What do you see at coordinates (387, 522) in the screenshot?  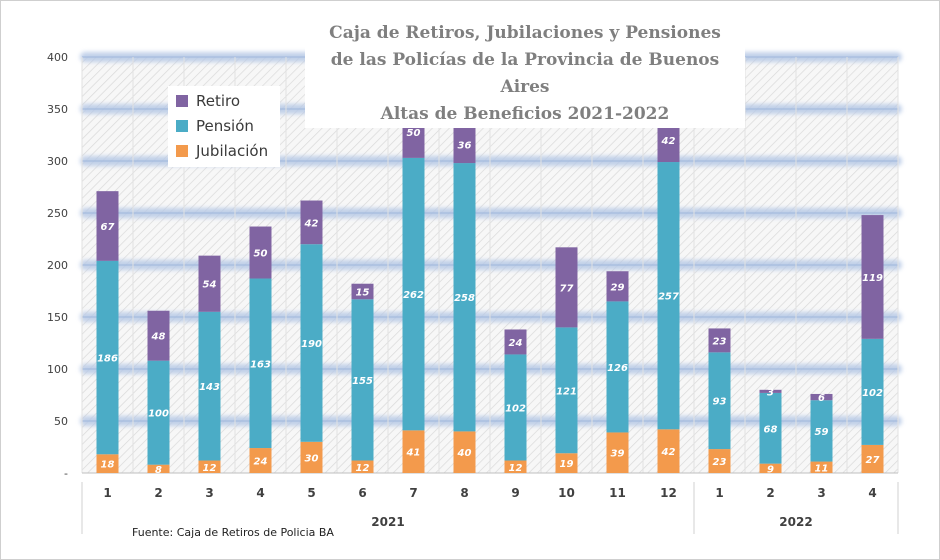 I see `group-label: 2021` at bounding box center [387, 522].